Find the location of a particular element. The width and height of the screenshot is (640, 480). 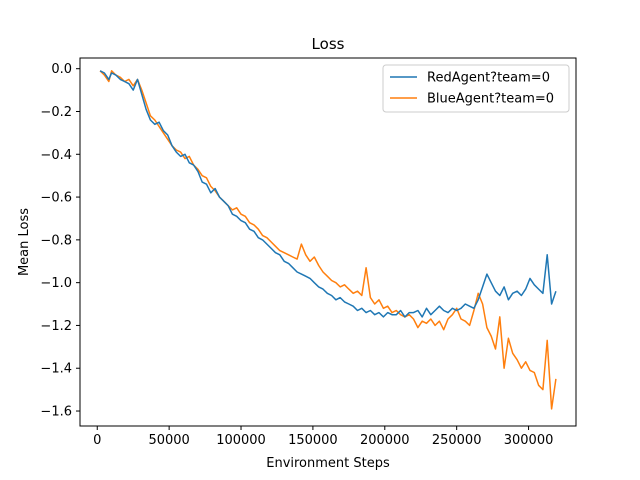

x-tick-label: 0 is located at coordinates (97, 440).